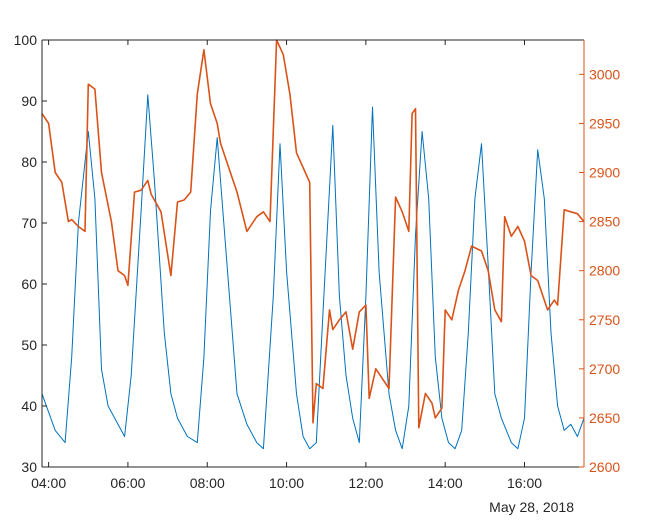 The width and height of the screenshot is (653, 525). I want to click on right-tick-label: 2800, so click(604, 271).